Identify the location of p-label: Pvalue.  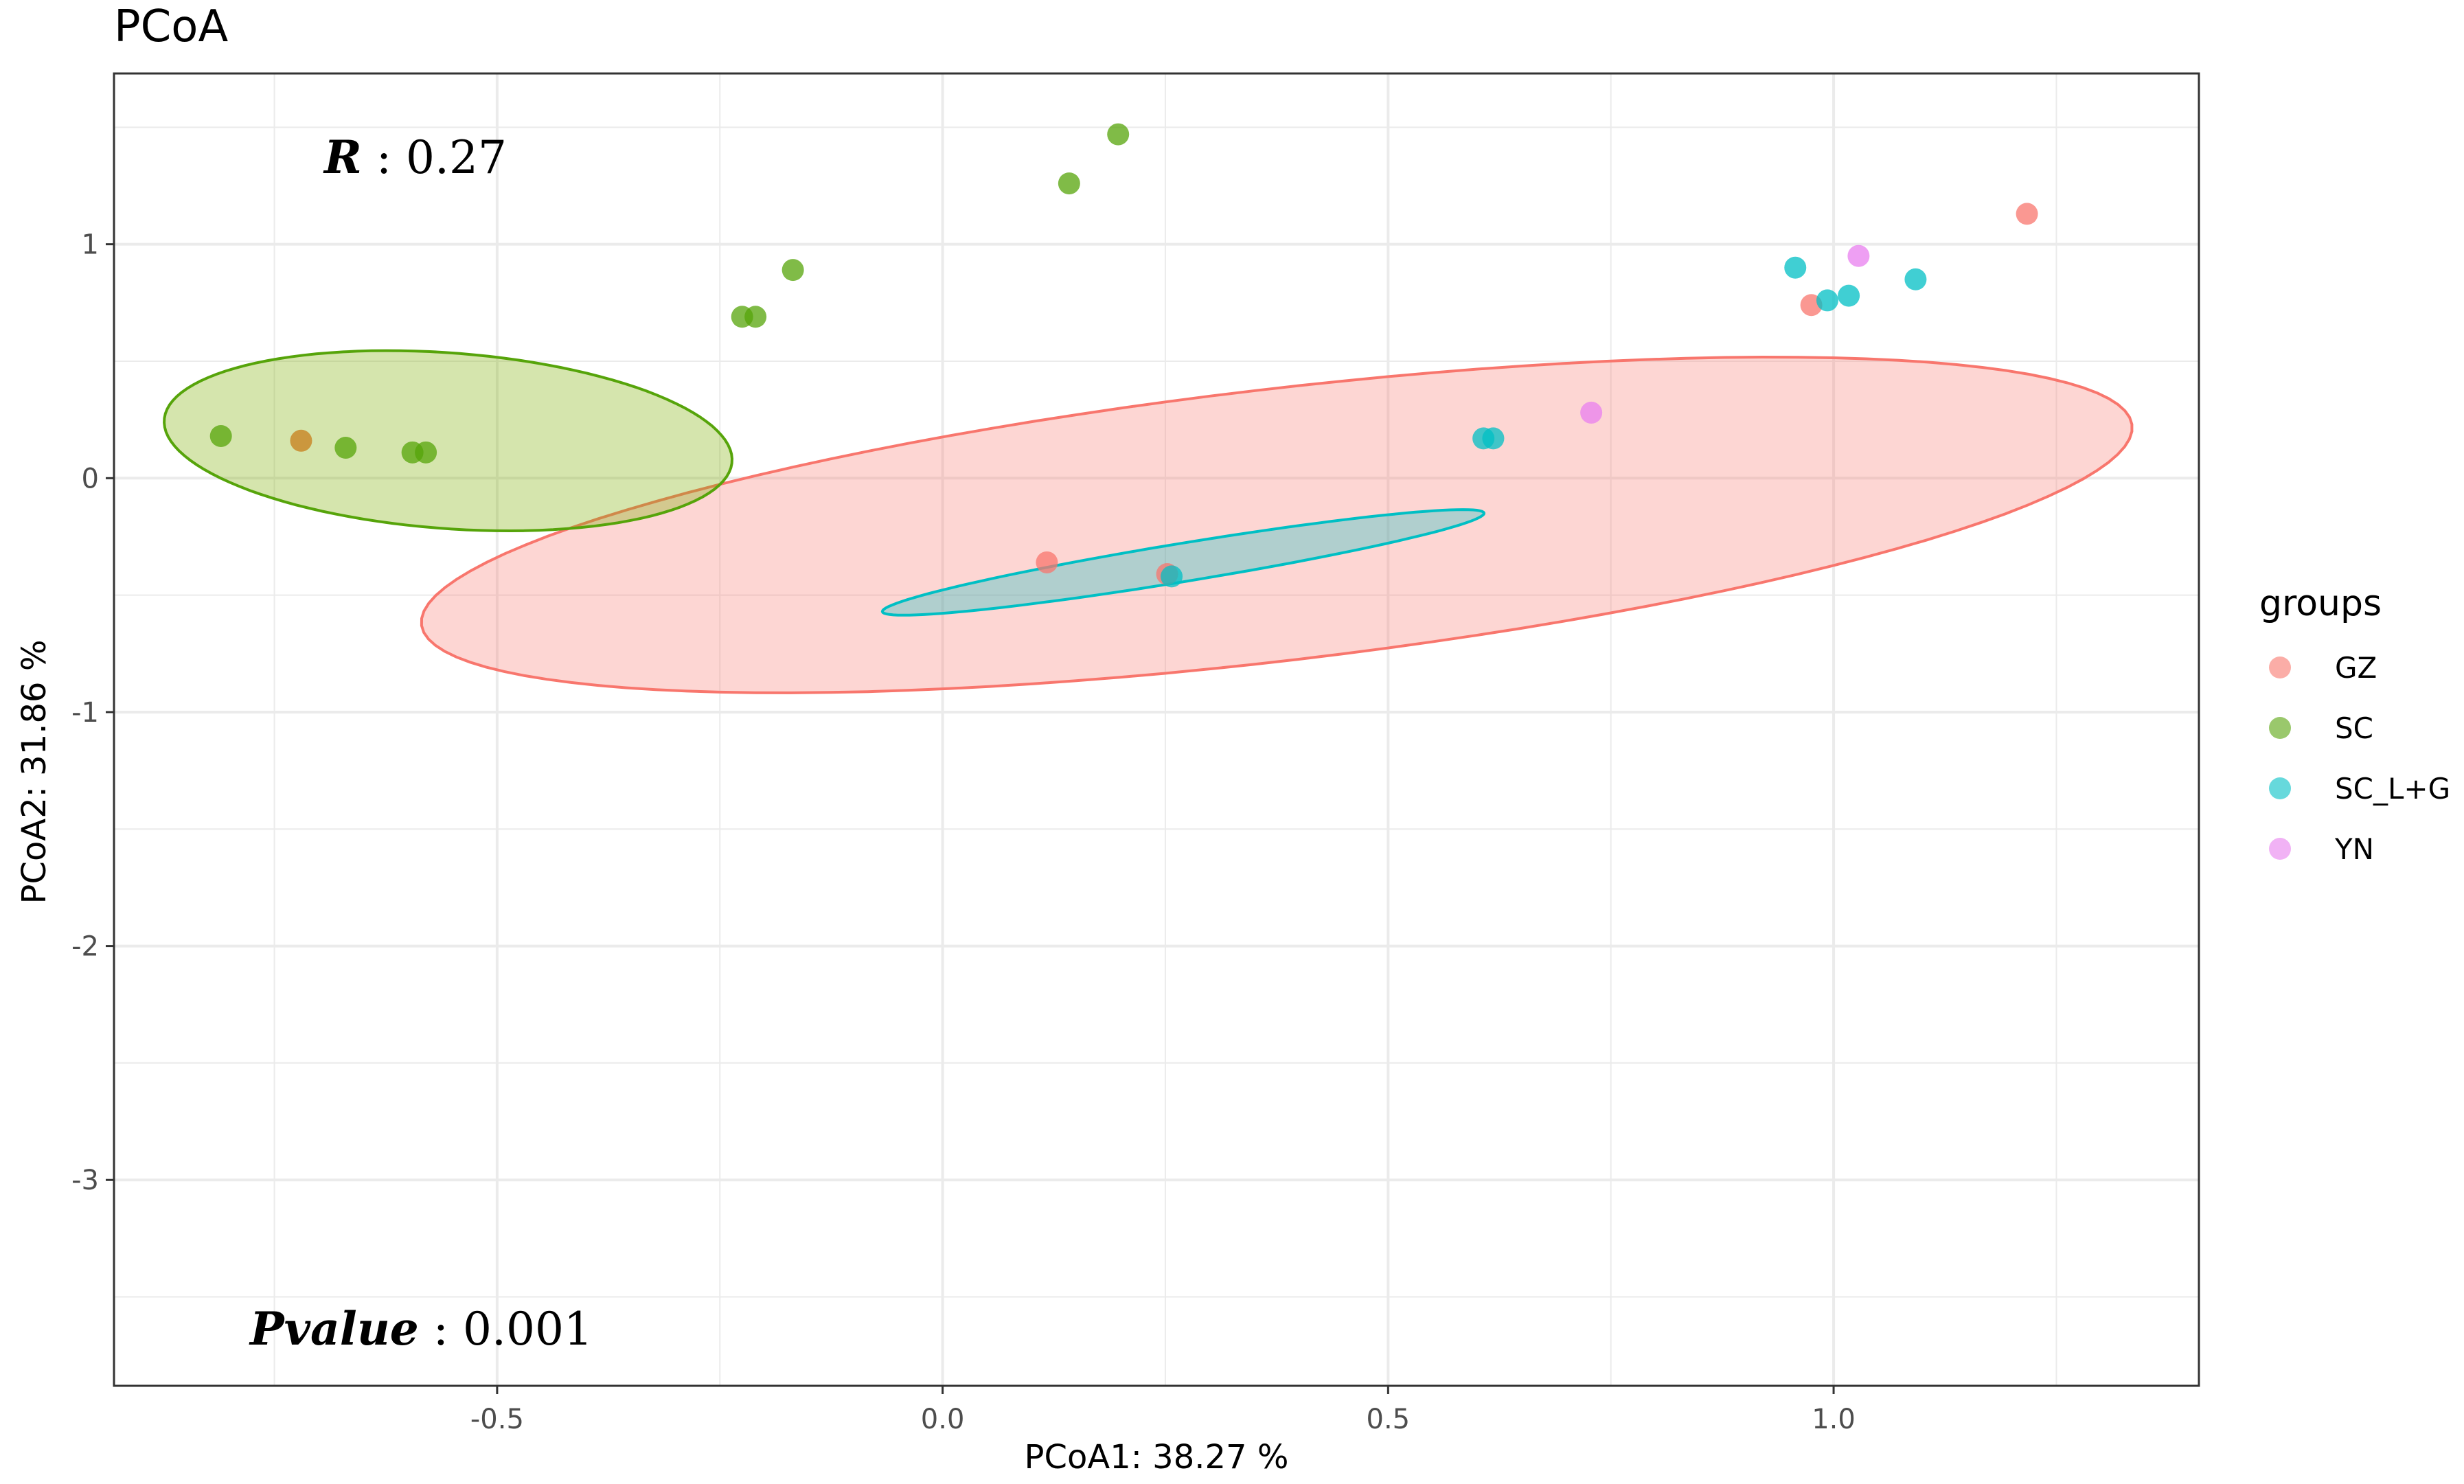
(334, 1329).